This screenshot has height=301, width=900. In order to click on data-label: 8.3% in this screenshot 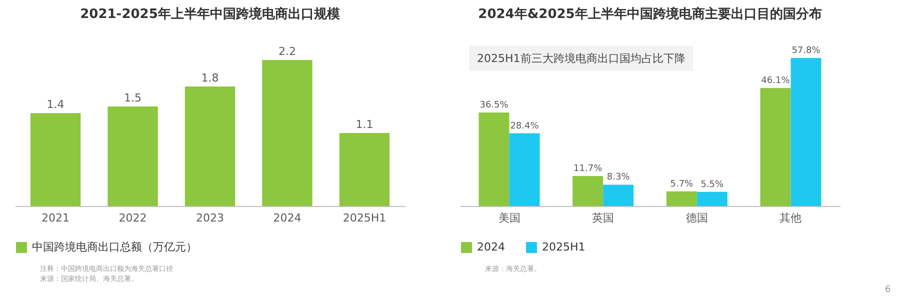, I will do `click(618, 177)`.